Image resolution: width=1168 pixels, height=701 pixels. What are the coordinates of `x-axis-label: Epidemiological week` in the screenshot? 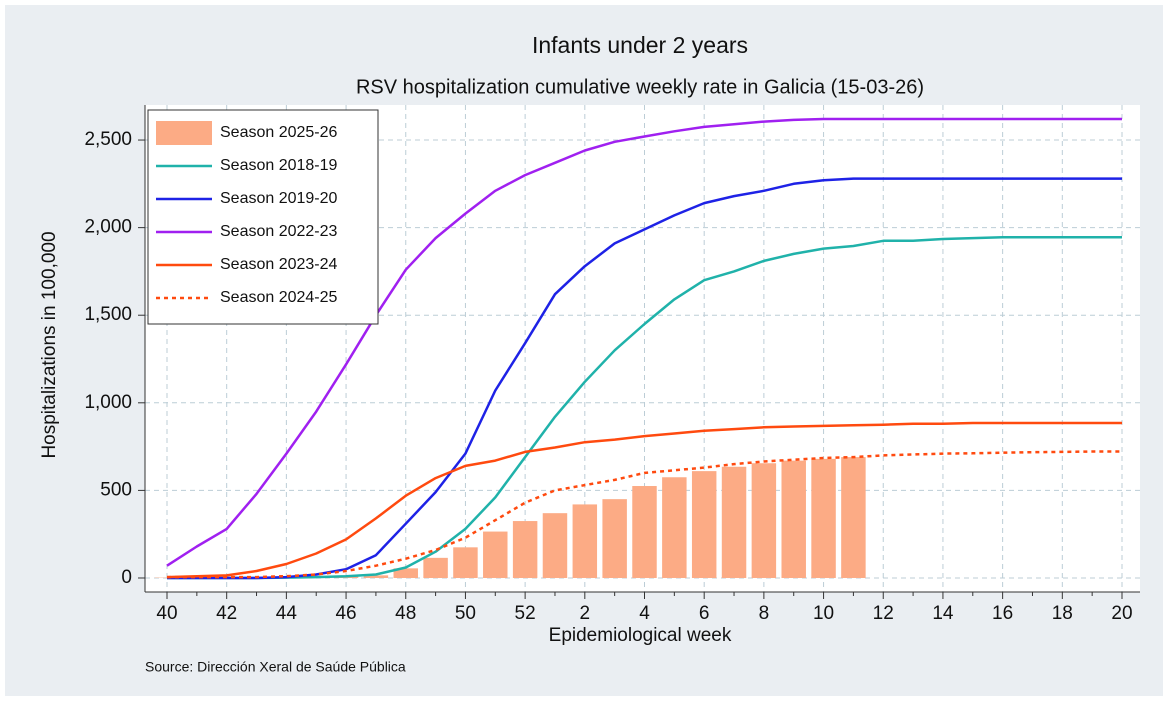 It's located at (640, 635).